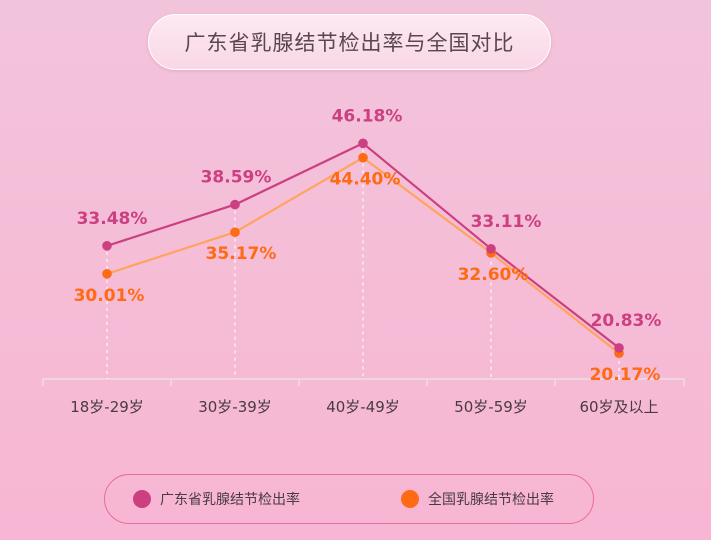 The width and height of the screenshot is (711, 540). I want to click on x-tick-label: 18岁-29岁, so click(107, 407).